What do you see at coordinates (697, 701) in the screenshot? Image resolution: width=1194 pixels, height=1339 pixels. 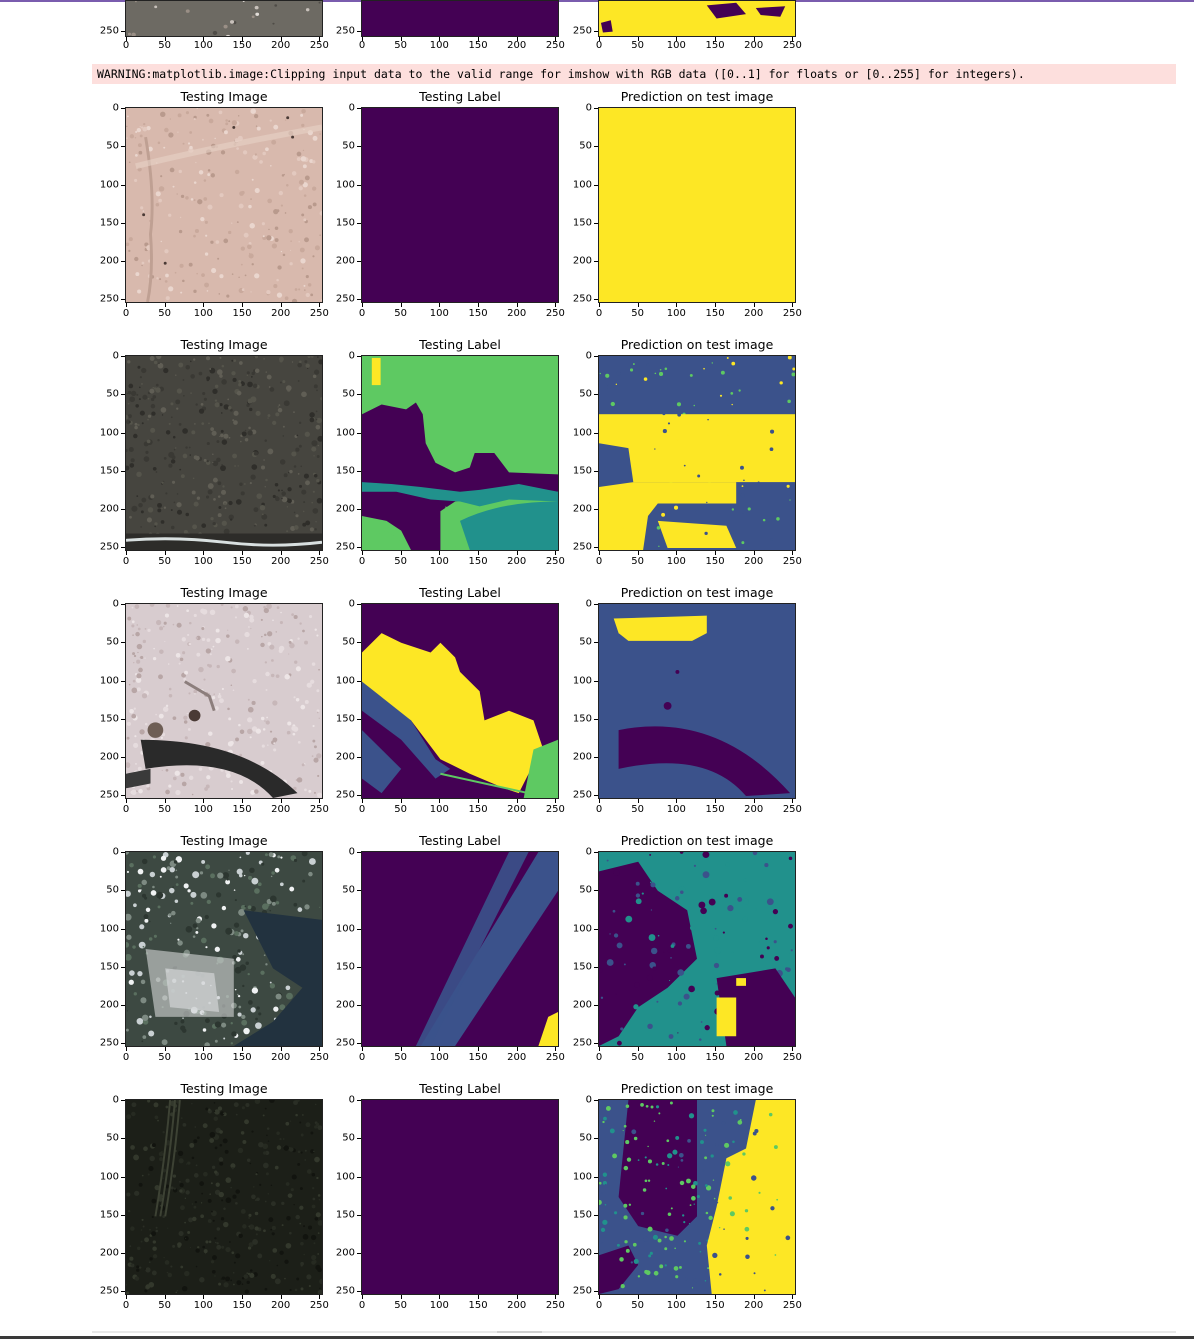 I see `row3-prediction-image` at bounding box center [697, 701].